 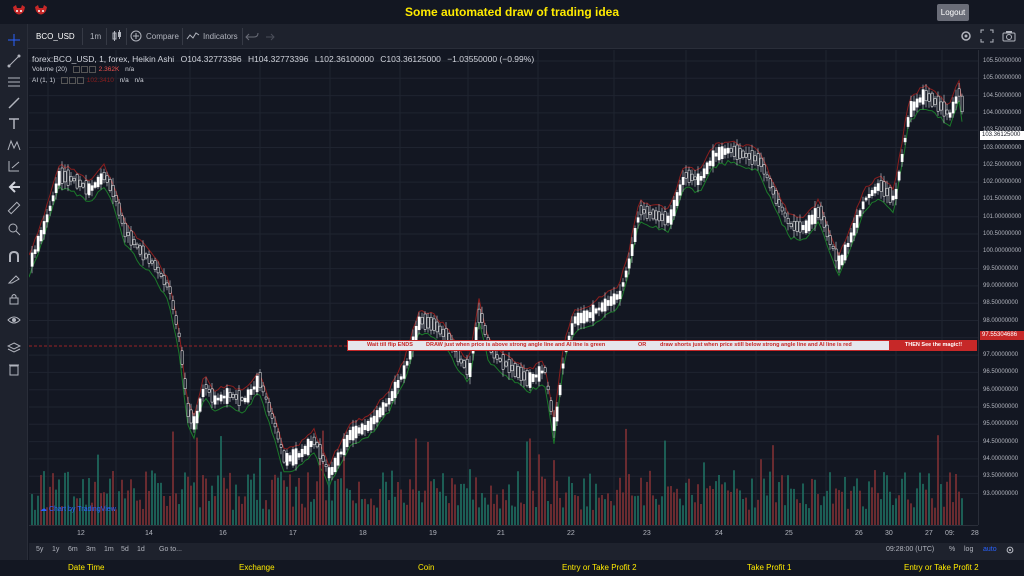 I want to click on trend-line-icon, so click(x=14, y=61).